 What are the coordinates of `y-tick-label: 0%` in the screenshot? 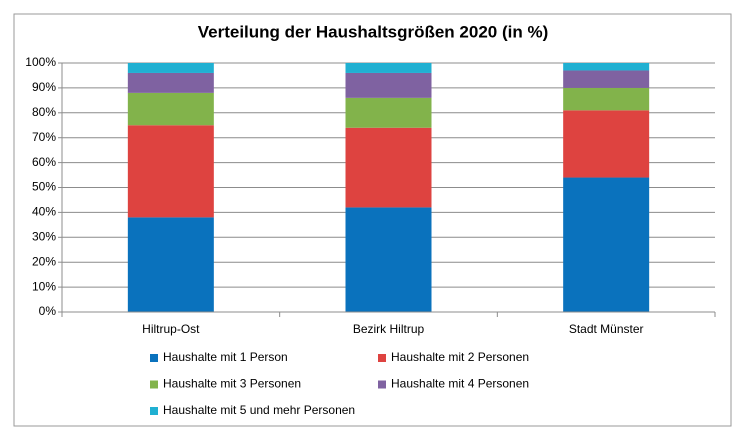 It's located at (48, 311).